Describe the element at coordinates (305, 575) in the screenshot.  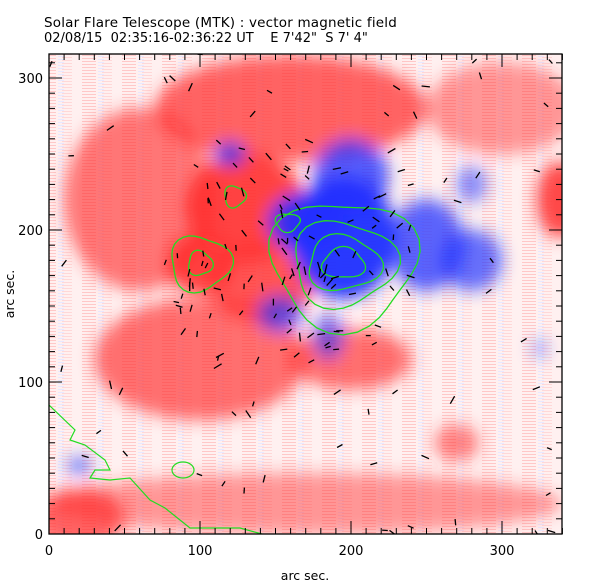
I see `x-axis-label: arc sec.` at that location.